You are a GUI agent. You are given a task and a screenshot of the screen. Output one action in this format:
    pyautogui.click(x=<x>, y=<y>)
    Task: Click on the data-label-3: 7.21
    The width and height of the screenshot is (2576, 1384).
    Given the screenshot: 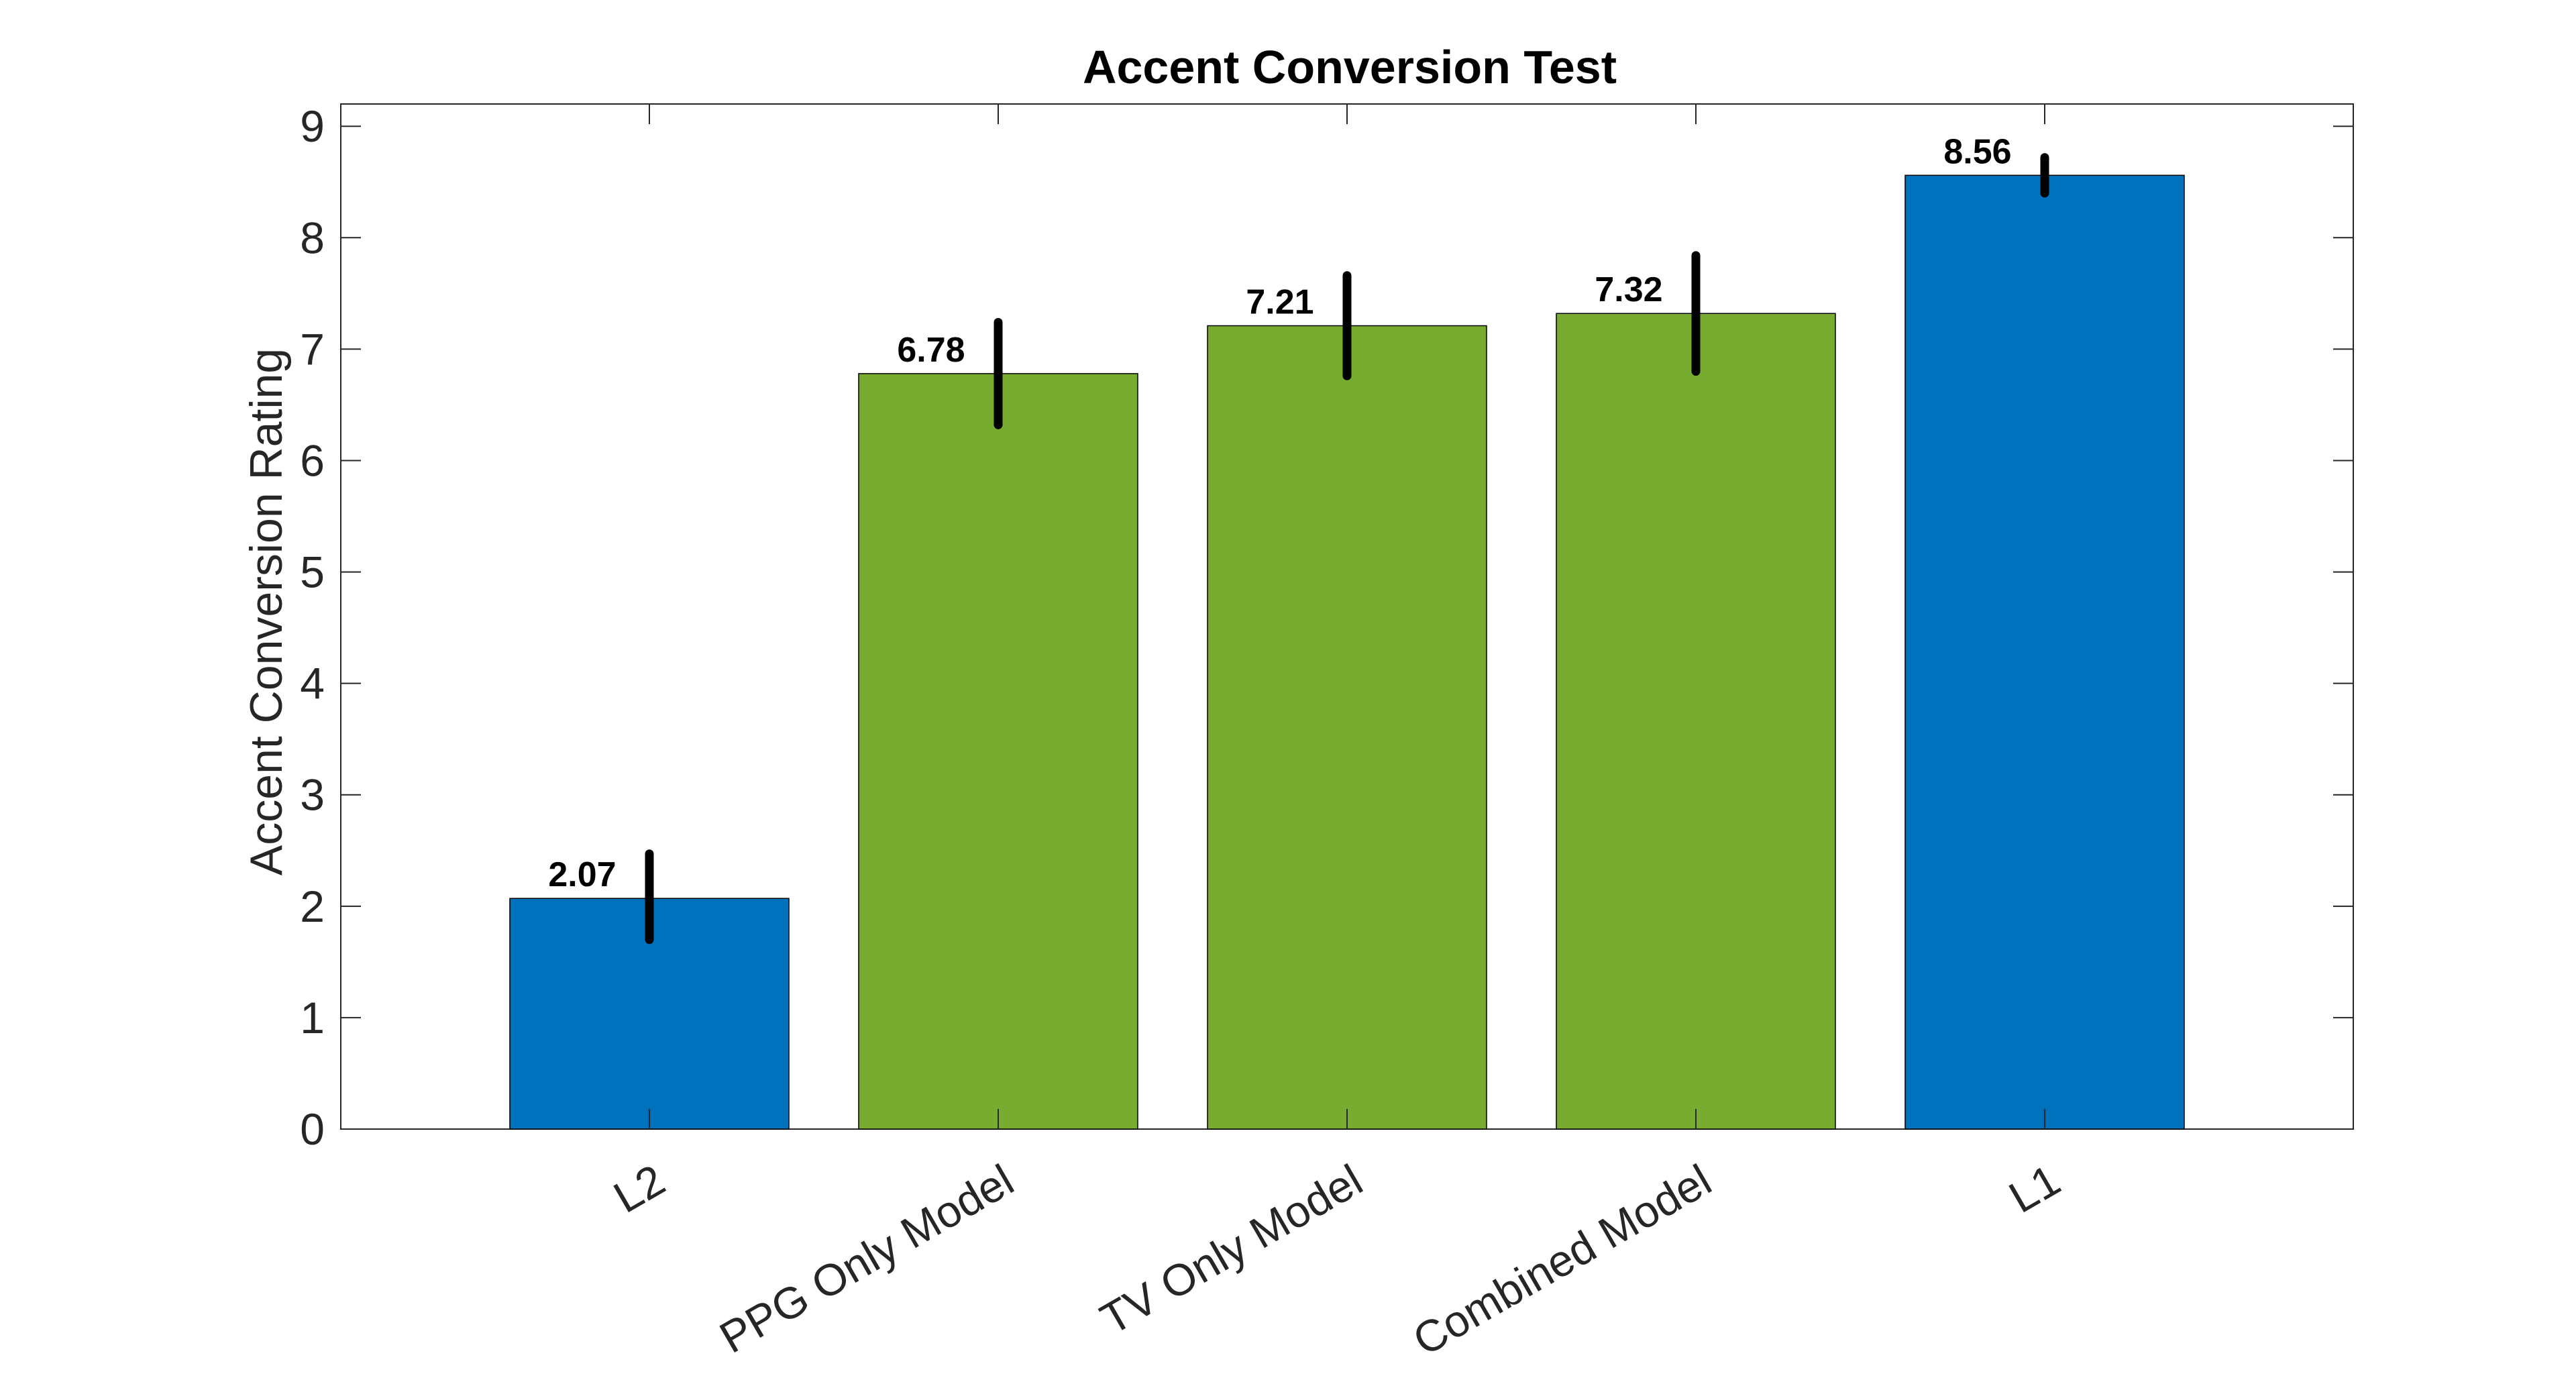 What is the action you would take?
    pyautogui.click(x=1279, y=302)
    